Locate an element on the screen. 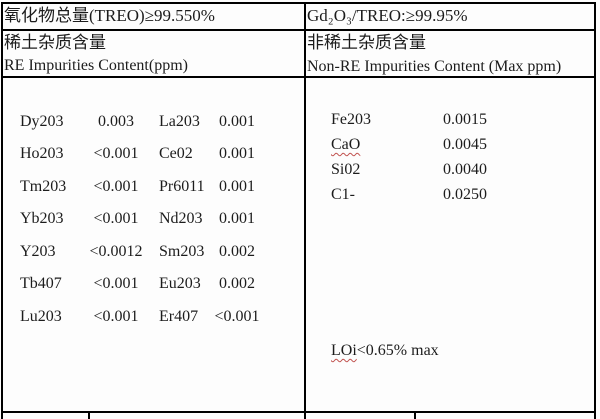 The width and height of the screenshot is (600, 419). re-impurity-row: Dy203 0.003 La203 0.001 is located at coordinates (140, 122).